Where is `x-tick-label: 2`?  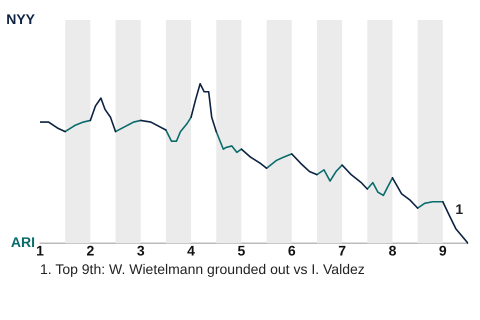 x-tick-label: 2 is located at coordinates (90, 250).